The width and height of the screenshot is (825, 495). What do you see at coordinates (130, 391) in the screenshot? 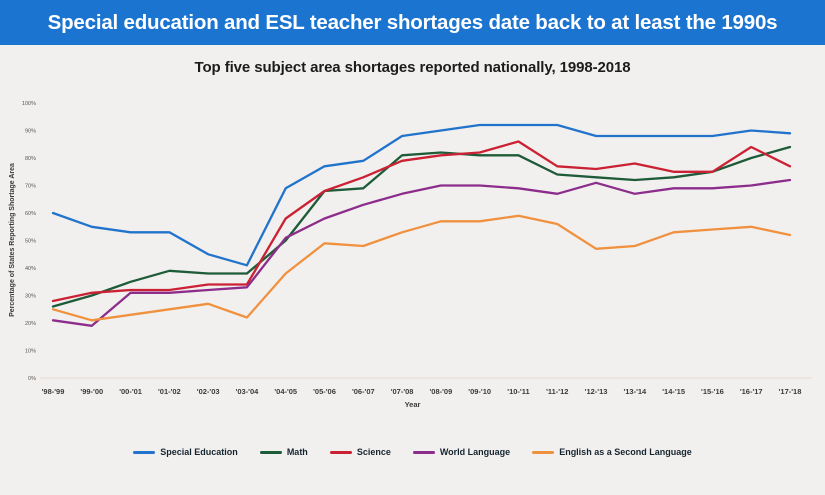
I see `x-tick-label: '00-'01` at bounding box center [130, 391].